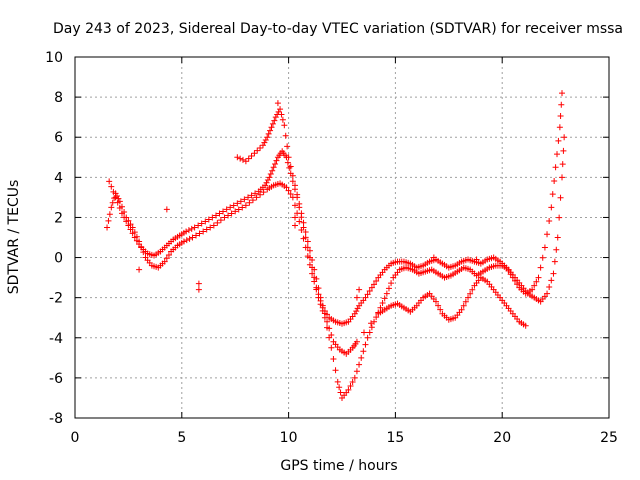 This screenshot has width=640, height=480. What do you see at coordinates (58, 218) in the screenshot?
I see `y-tick-label: 2` at bounding box center [58, 218].